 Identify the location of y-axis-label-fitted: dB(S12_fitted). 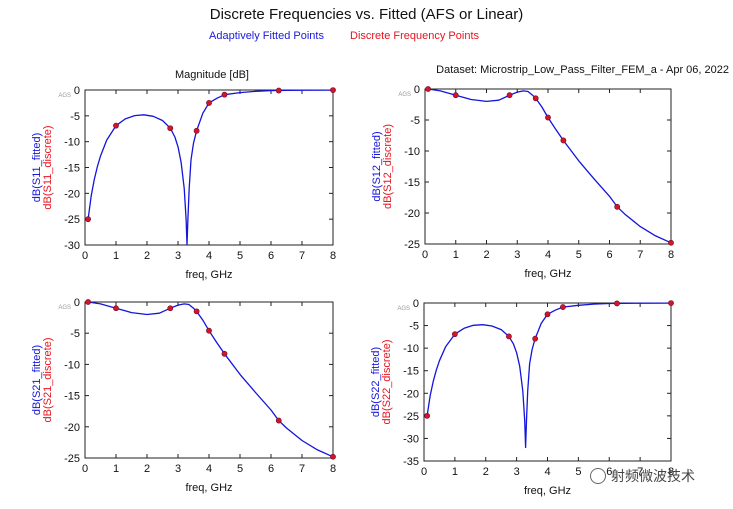
(377, 166).